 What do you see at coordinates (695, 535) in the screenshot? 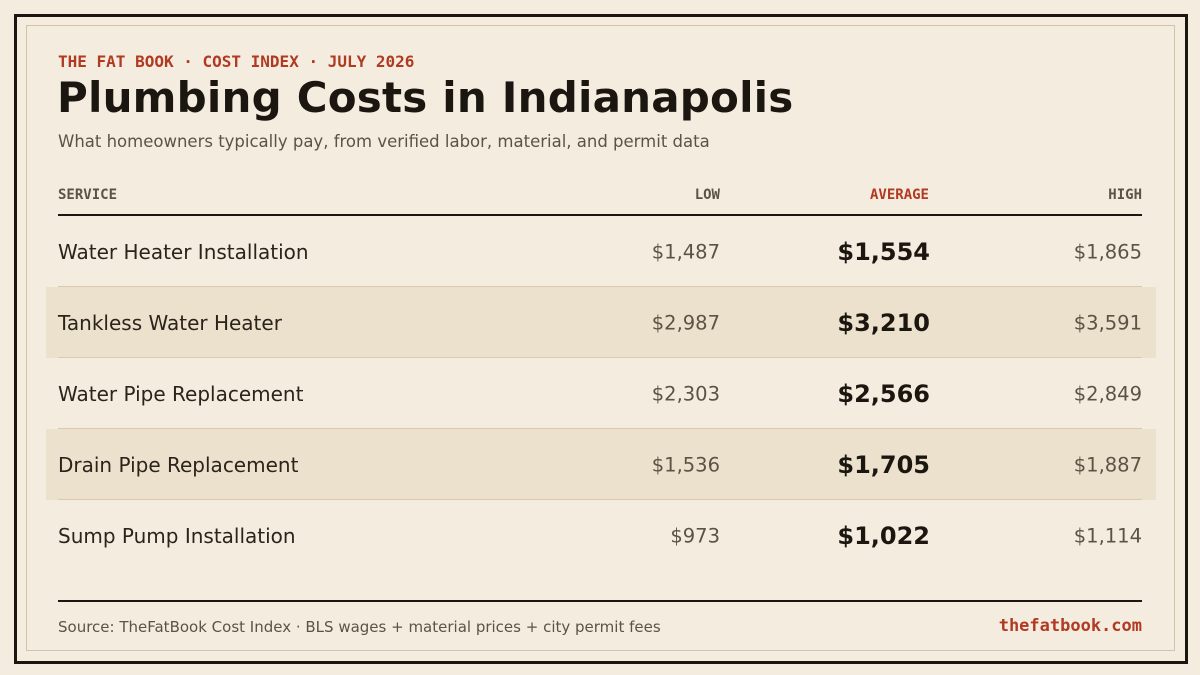
I see `low-cost: $973` at bounding box center [695, 535].